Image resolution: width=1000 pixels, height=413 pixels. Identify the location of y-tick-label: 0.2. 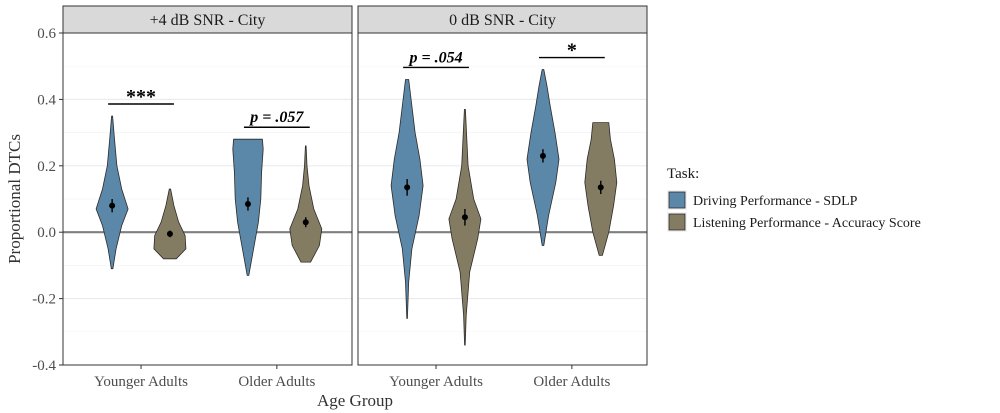
(46, 167).